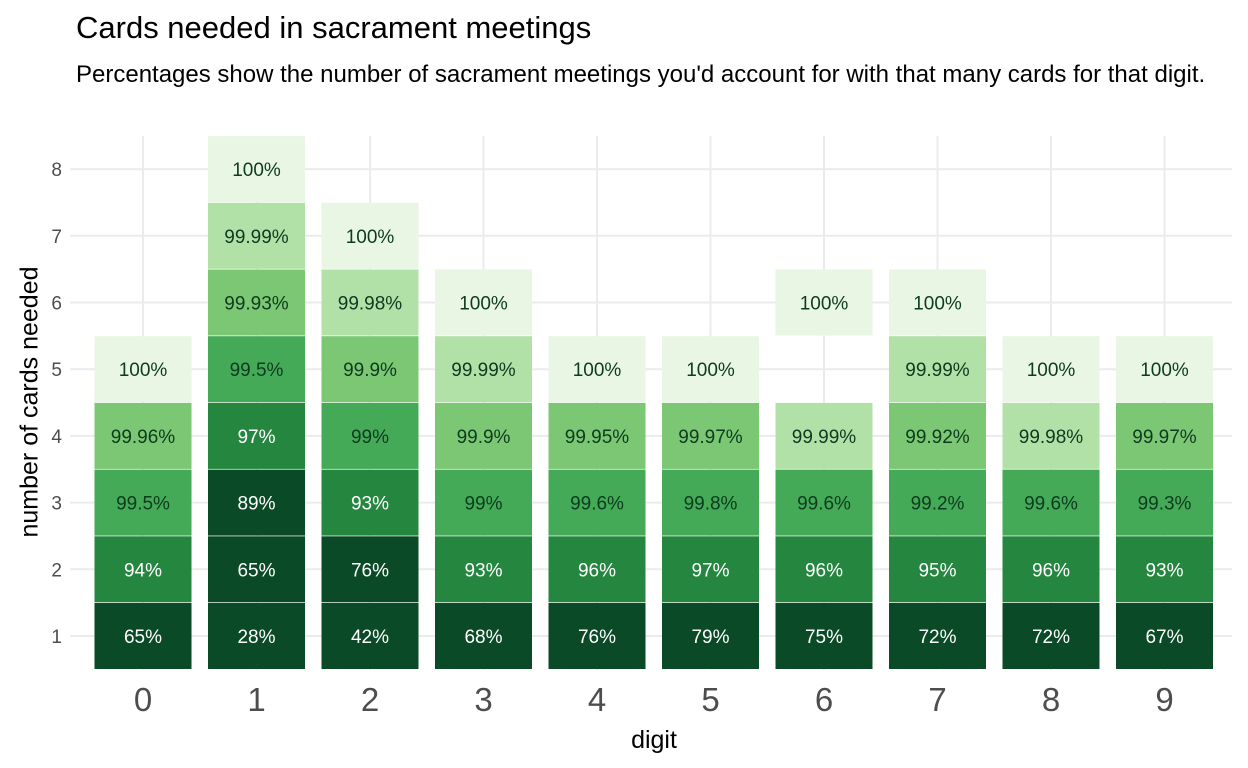 This screenshot has height=768, width=1248. What do you see at coordinates (56, 170) in the screenshot?
I see `y-tick-label: 8` at bounding box center [56, 170].